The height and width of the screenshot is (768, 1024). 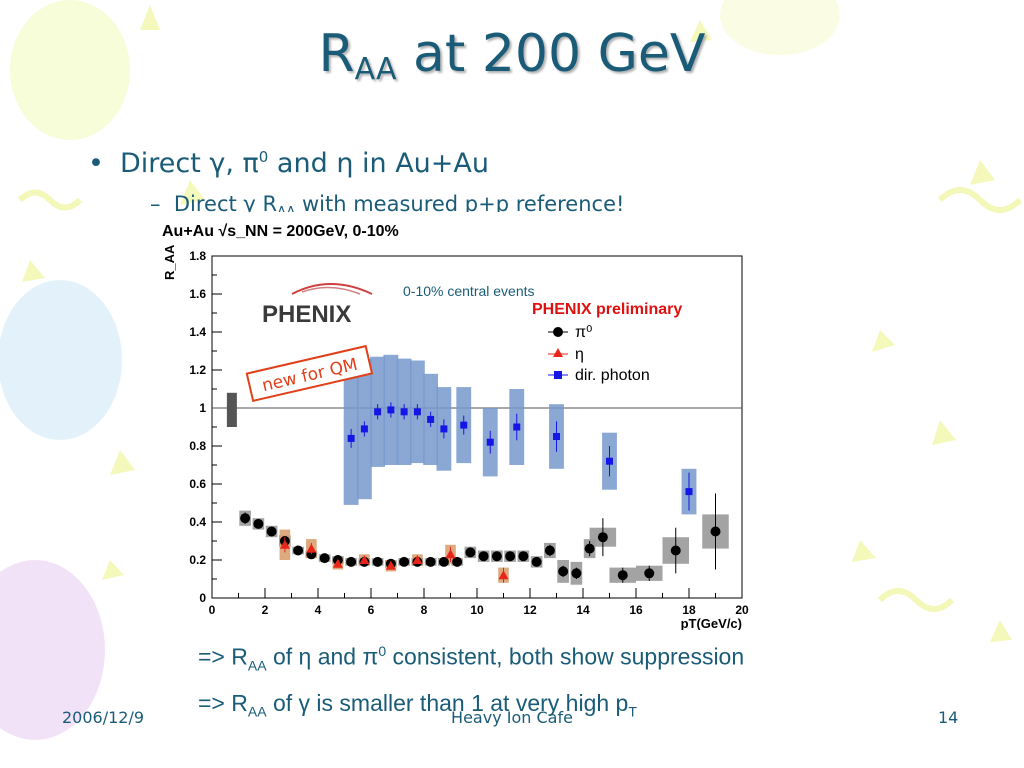 What do you see at coordinates (212, 610) in the screenshot?
I see `x-tick-label: 0` at bounding box center [212, 610].